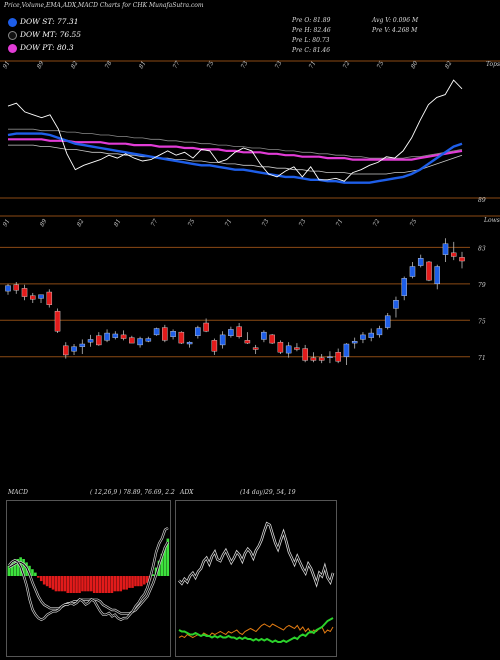 This screenshot has height=660, width=500. What do you see at coordinates (449, 65) in the screenshot?
I see `ema-tick-label: 82` at bounding box center [449, 65].